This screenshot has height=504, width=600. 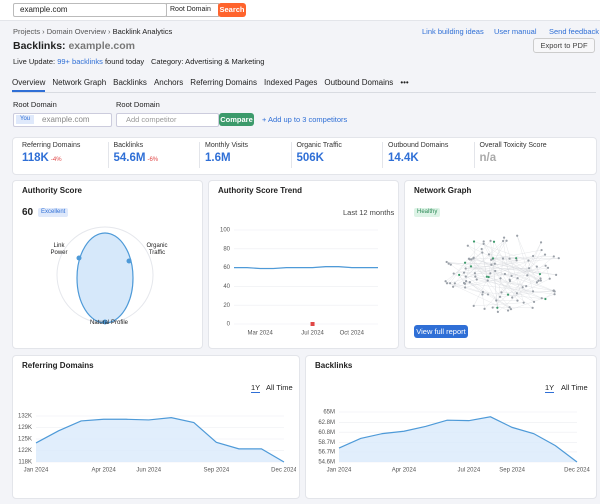 What do you see at coordinates (223, 82) in the screenshot?
I see `tab: Referring Domains` at bounding box center [223, 82].